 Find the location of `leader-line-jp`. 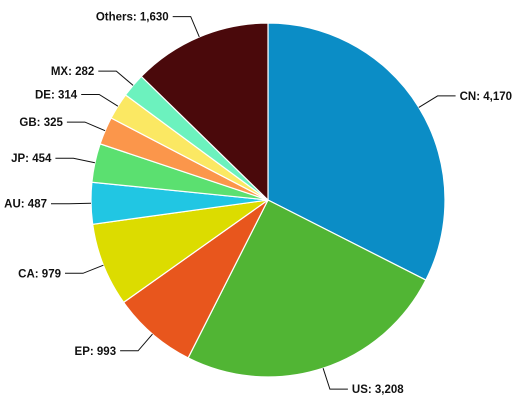

leader-line-jp is located at coordinates (75, 160).